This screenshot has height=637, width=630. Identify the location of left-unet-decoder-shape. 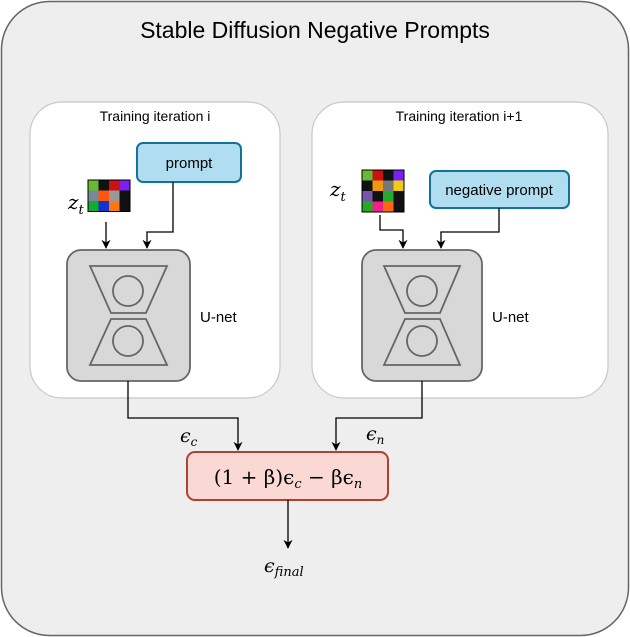
(128, 342).